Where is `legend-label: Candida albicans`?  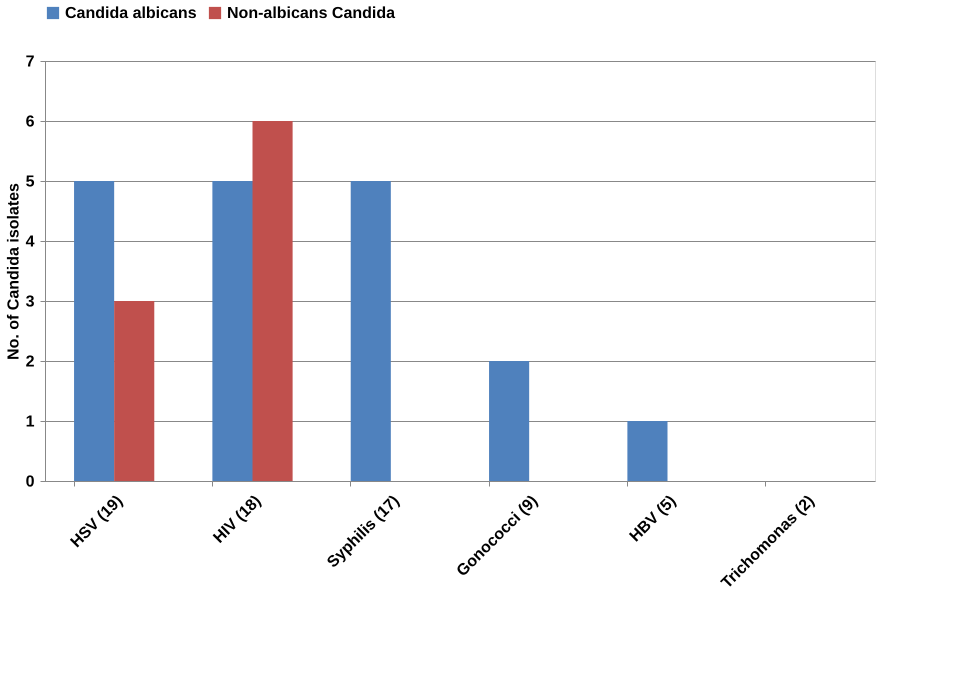
legend-label: Candida albicans is located at coordinates (131, 13).